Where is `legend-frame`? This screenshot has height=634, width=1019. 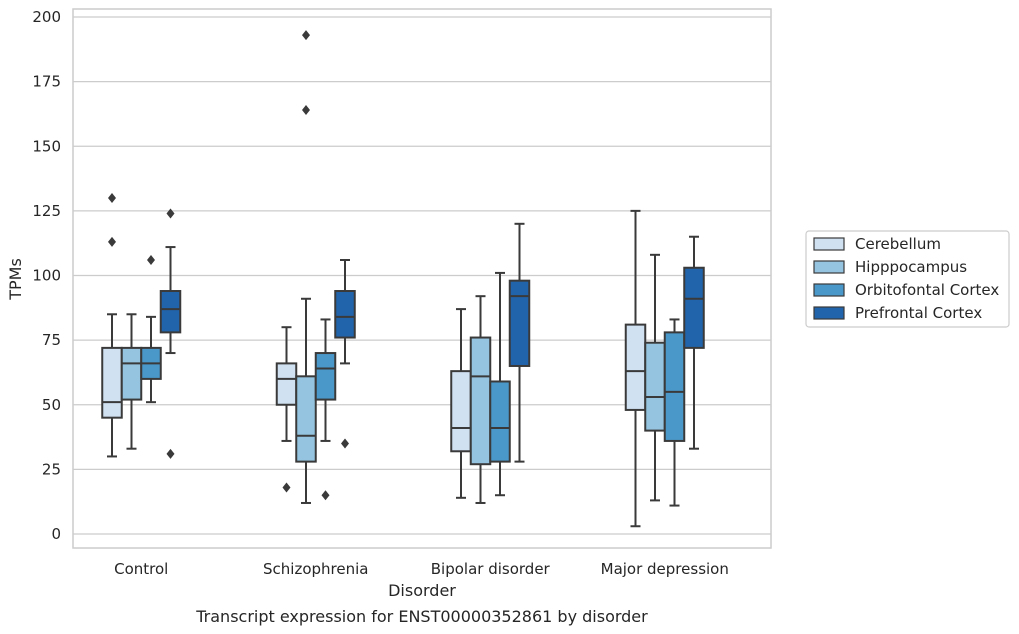 legend-frame is located at coordinates (907, 279).